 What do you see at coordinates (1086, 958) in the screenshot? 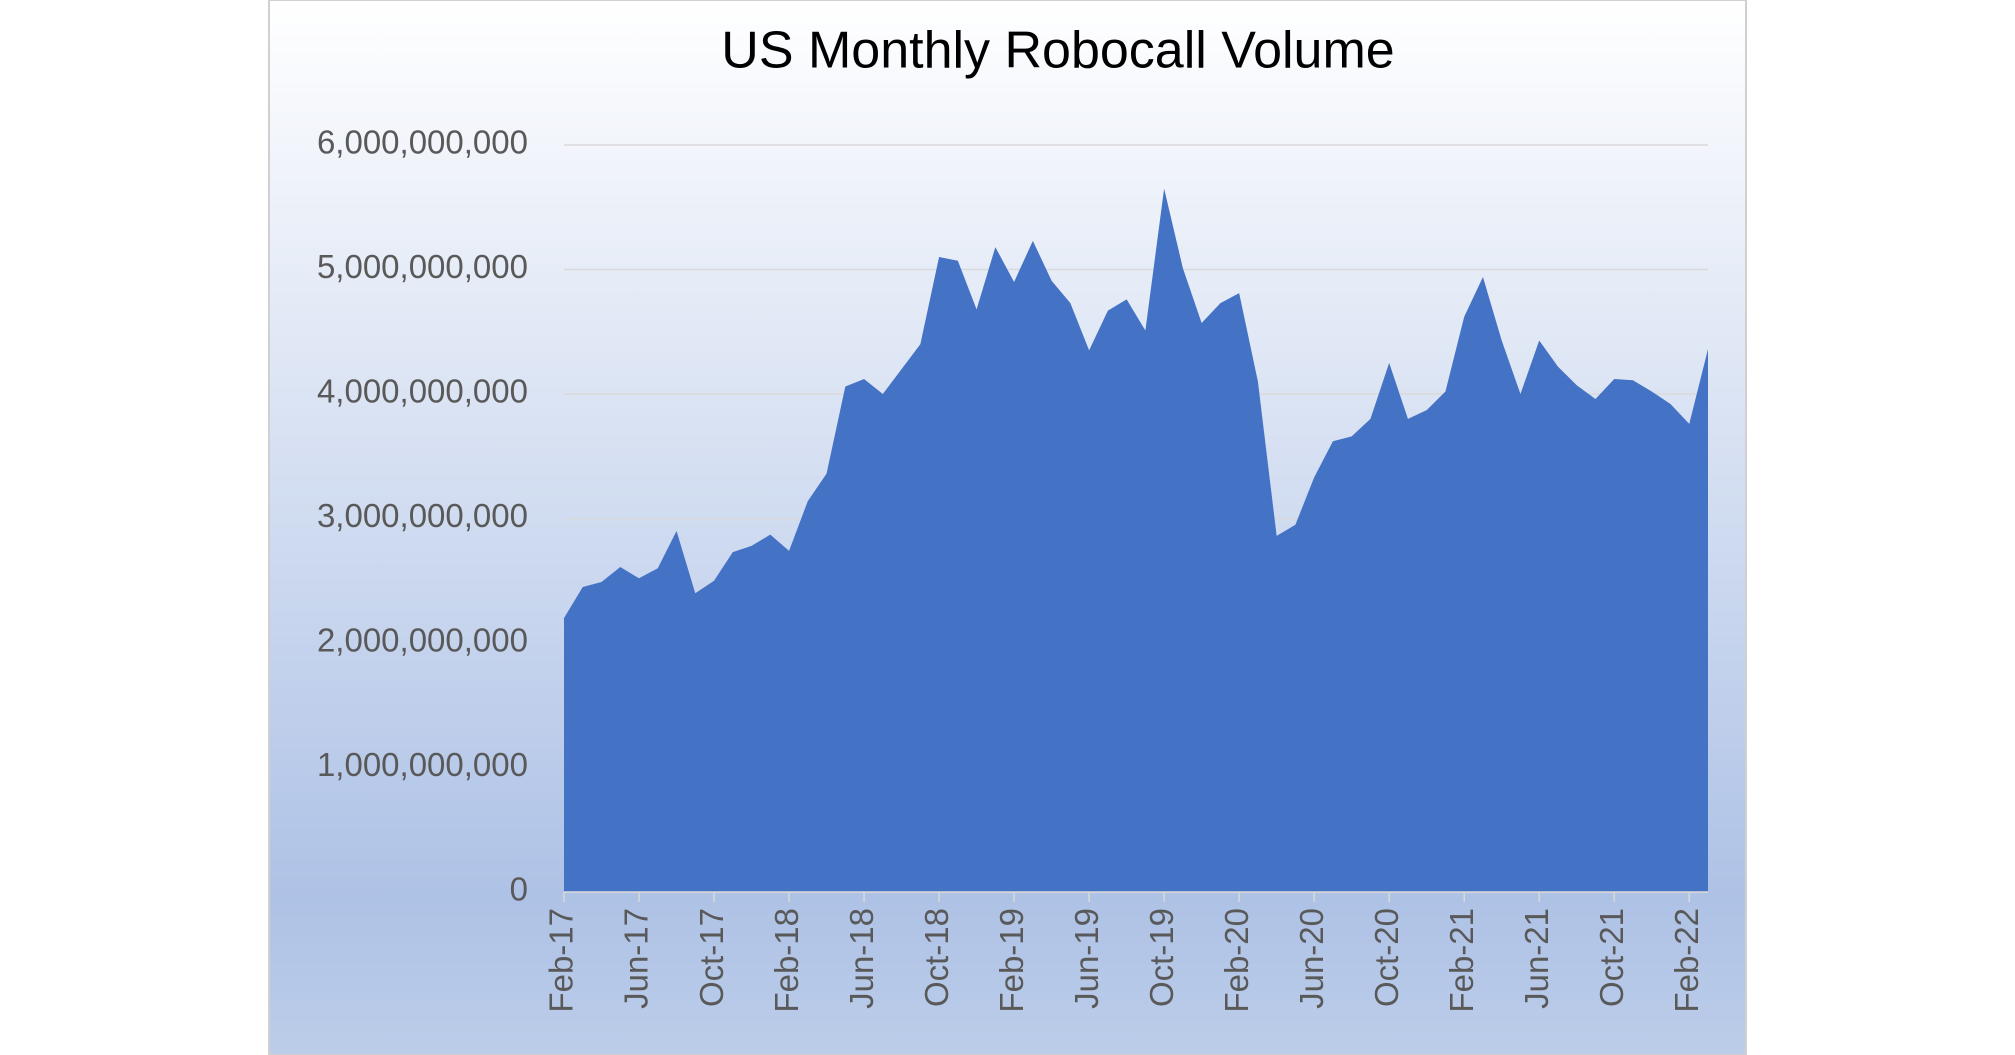
I see `x-tick-label: Jun-19` at bounding box center [1086, 958].